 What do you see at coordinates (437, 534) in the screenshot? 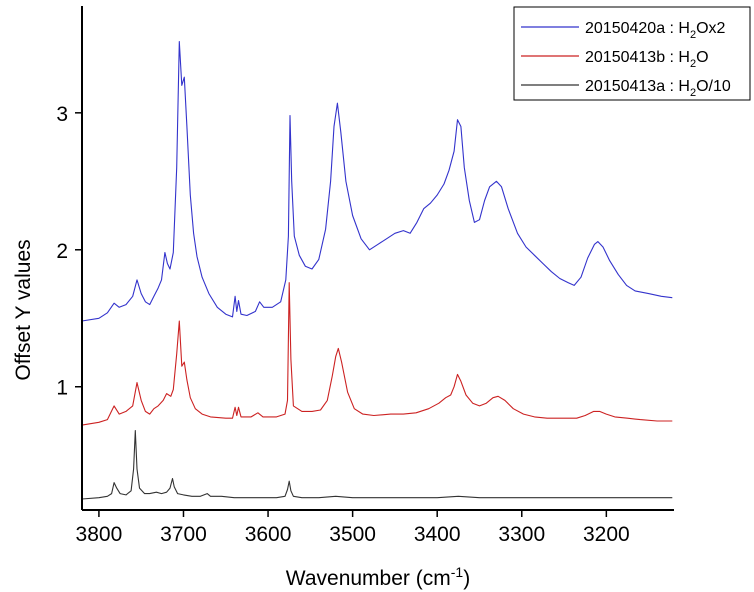
I see `x-tick-label: 3400` at bounding box center [437, 534].